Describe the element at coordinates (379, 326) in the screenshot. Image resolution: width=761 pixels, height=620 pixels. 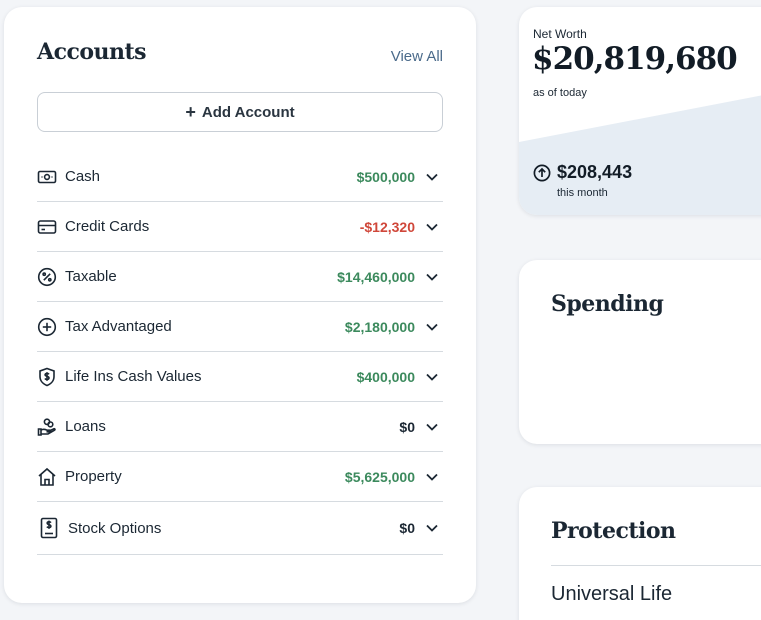
I see `account-amount: $2,180,000` at that location.